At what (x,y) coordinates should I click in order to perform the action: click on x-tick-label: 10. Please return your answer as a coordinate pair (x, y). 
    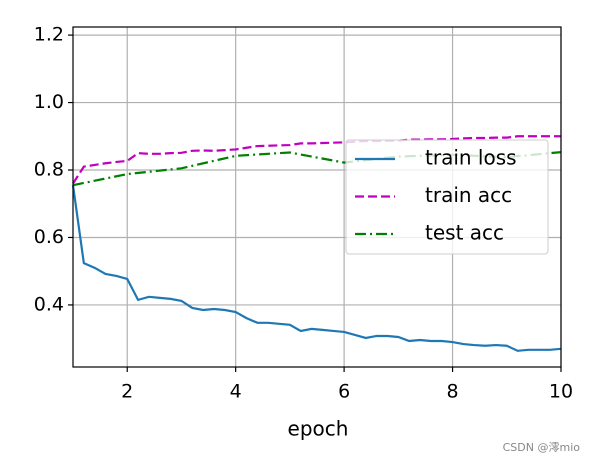
    Looking at the image, I should click on (561, 392).